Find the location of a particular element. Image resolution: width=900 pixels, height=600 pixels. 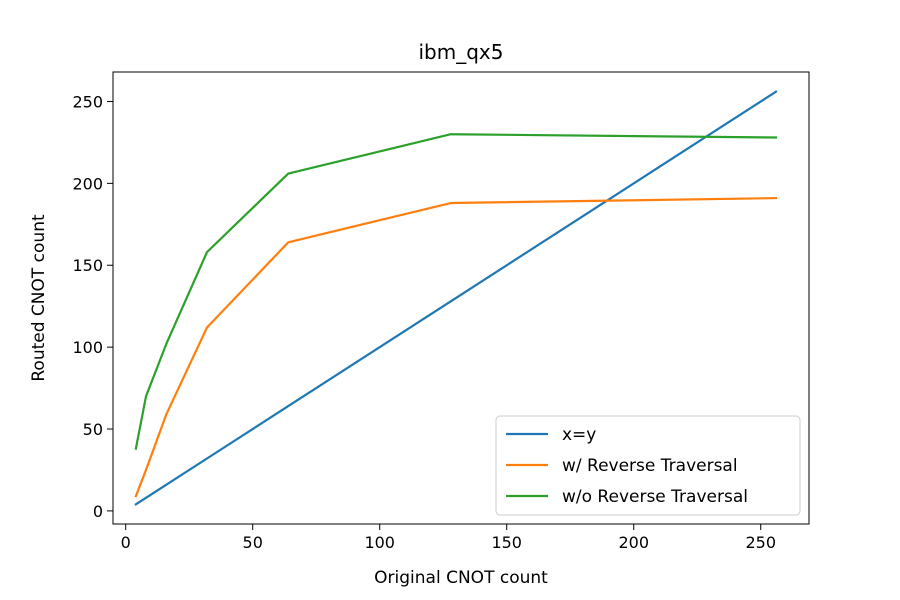

x-tick-label: 150 is located at coordinates (506, 542).